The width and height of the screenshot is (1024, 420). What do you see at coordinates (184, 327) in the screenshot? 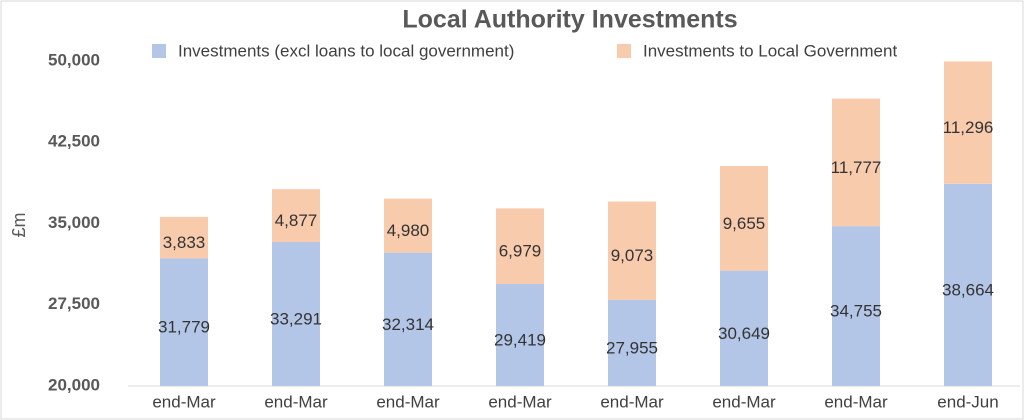
I see `data-label: 31,779` at bounding box center [184, 327].